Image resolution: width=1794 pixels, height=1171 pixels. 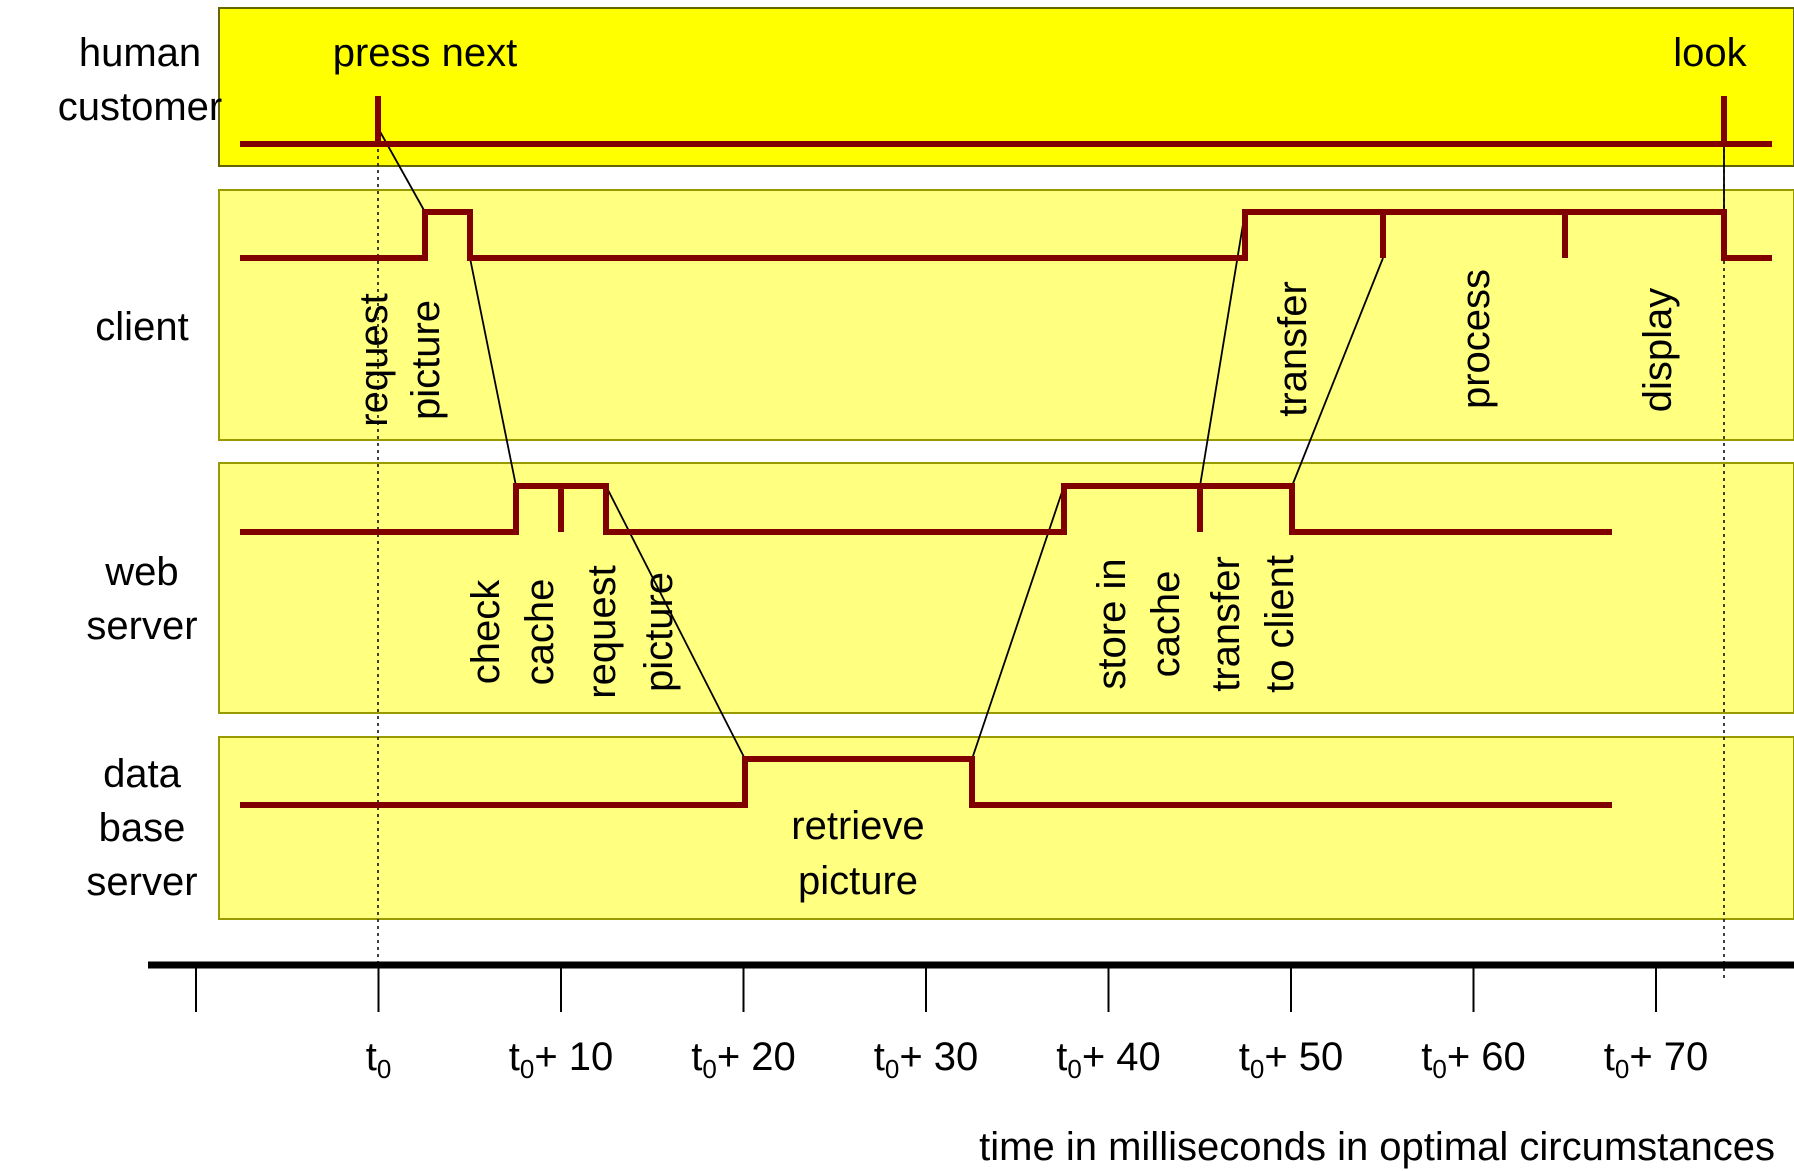 I want to click on annotation-check: check, so click(x=486, y=631).